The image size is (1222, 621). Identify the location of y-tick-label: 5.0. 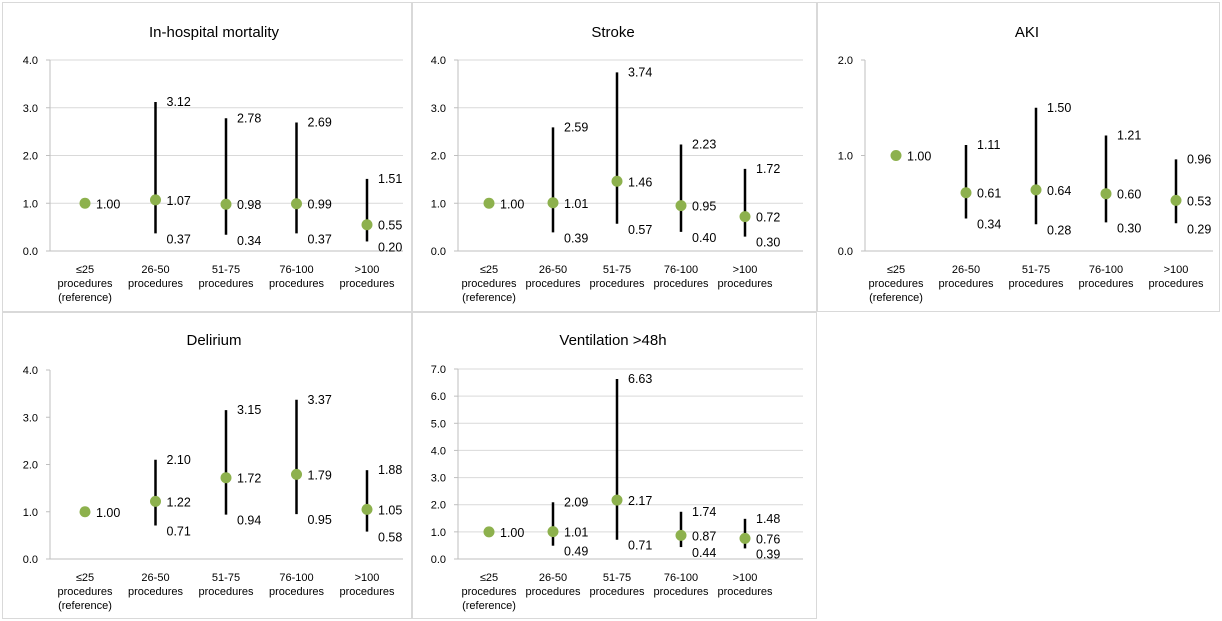
(438, 424).